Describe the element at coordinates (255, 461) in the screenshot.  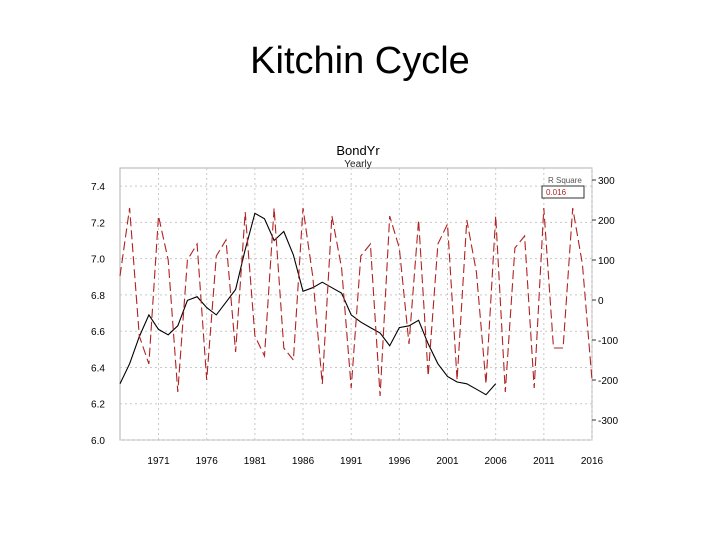
I see `x-tick-label: 1981` at that location.